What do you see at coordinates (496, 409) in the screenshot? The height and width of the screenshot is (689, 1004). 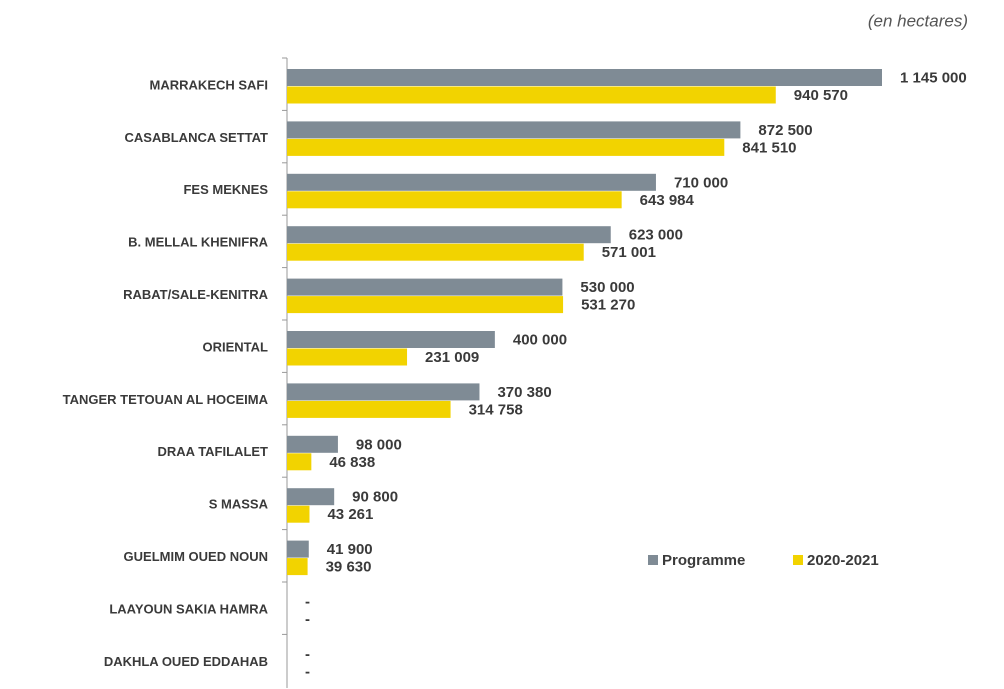 I see `value-label: 314 758` at bounding box center [496, 409].